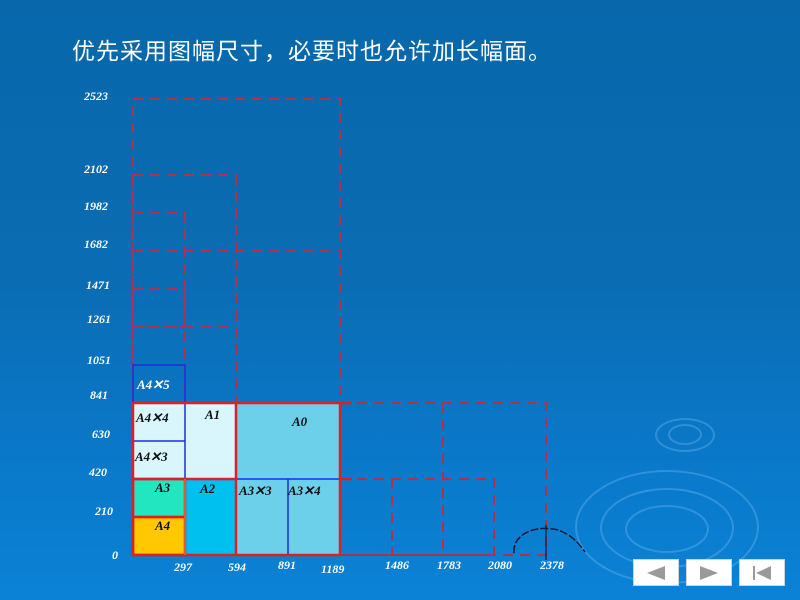  Describe the element at coordinates (210, 517) in the screenshot. I see `A2-fill` at that location.